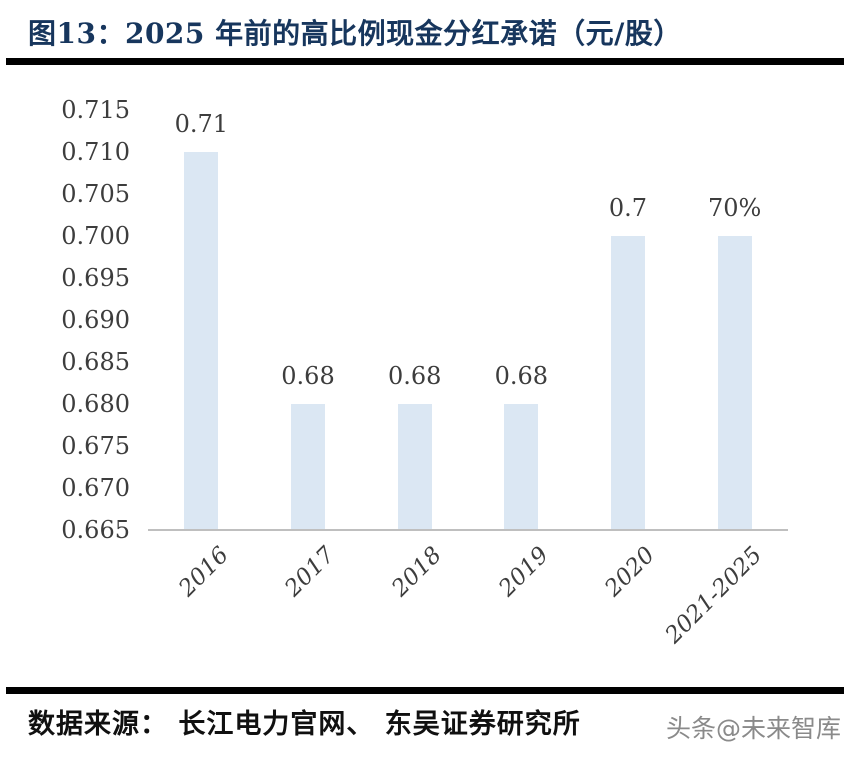 The image size is (849, 758). Describe the element at coordinates (308, 467) in the screenshot. I see `bar-2017` at that location.